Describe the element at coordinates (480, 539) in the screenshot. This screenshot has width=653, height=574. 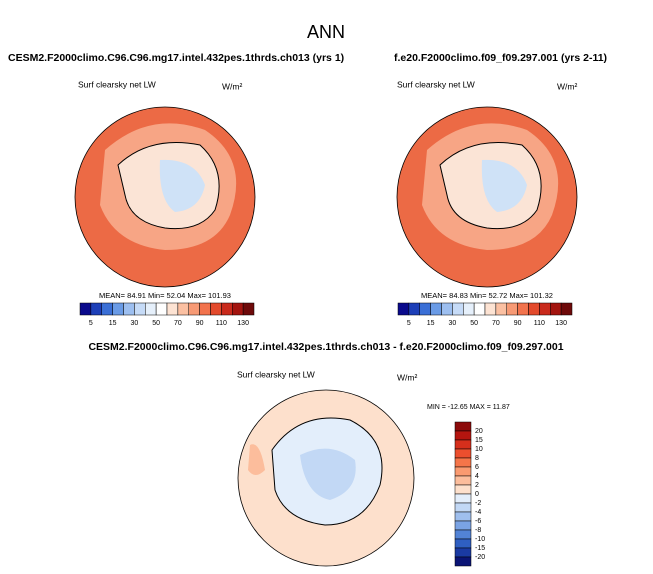
I see `colorbar-label: -10` at that location.